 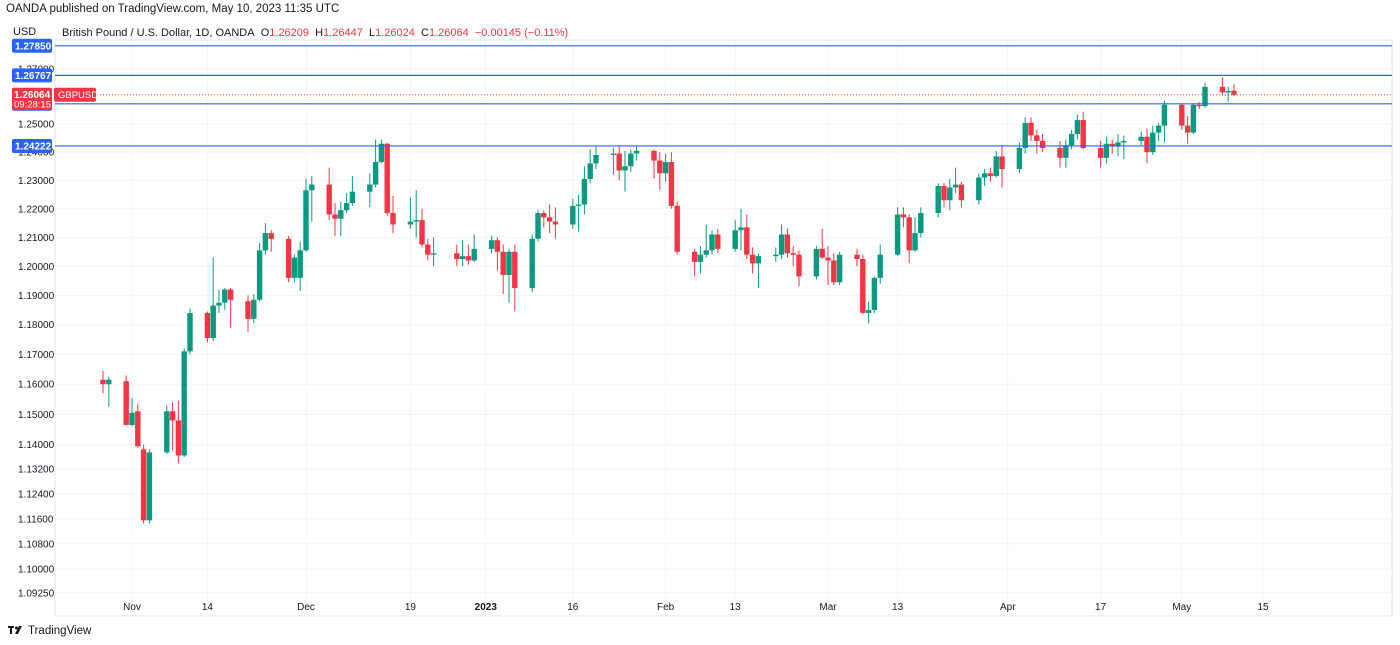 I want to click on x-tick-label: 13, so click(x=736, y=607).